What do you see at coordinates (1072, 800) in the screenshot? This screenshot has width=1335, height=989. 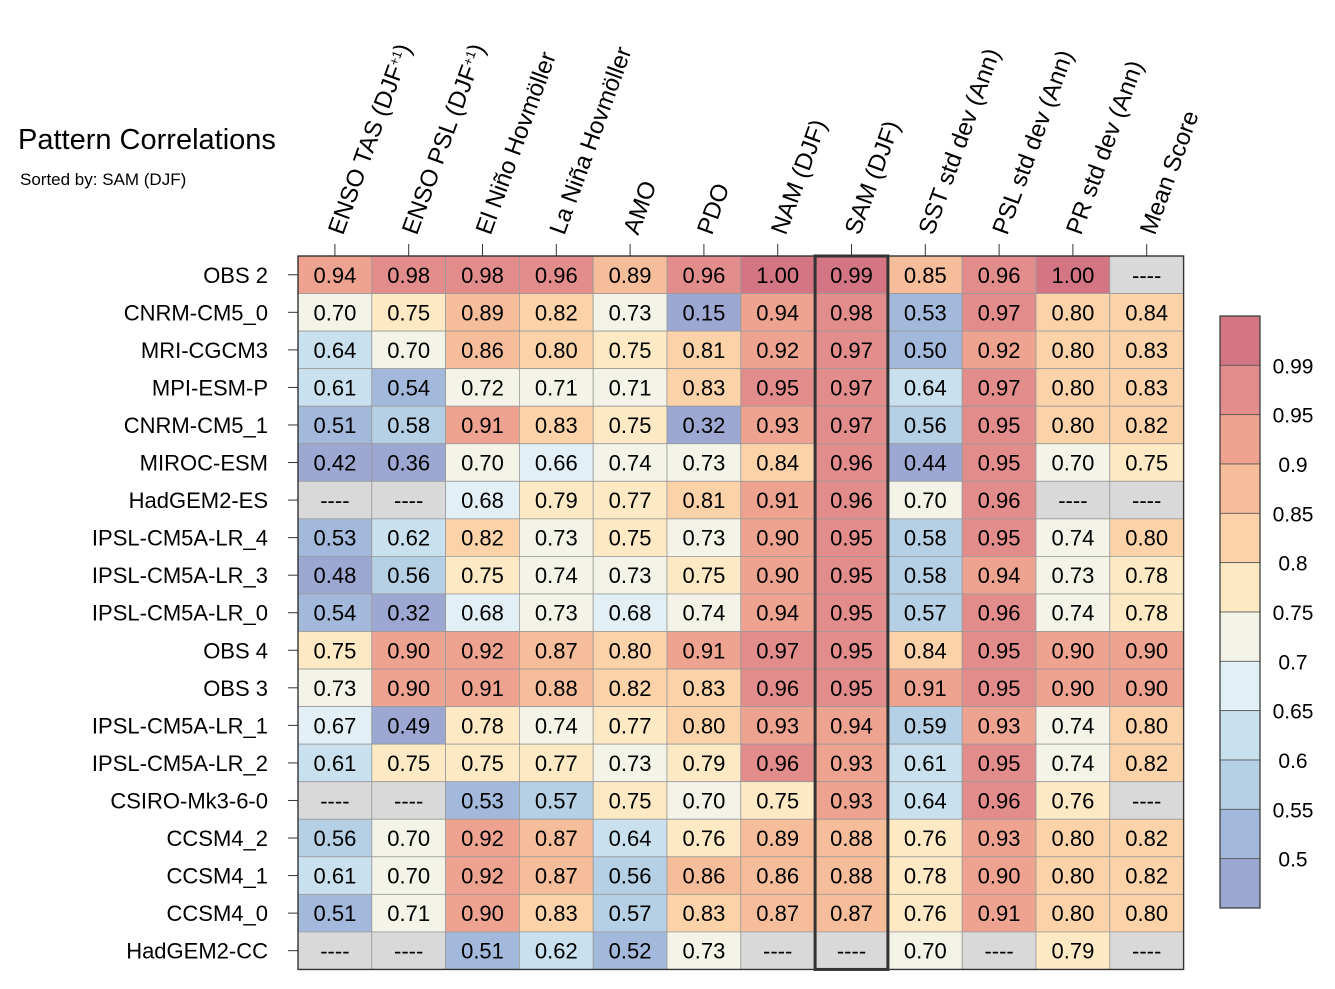 I see `cell-value-label: 0.76` at bounding box center [1072, 800].